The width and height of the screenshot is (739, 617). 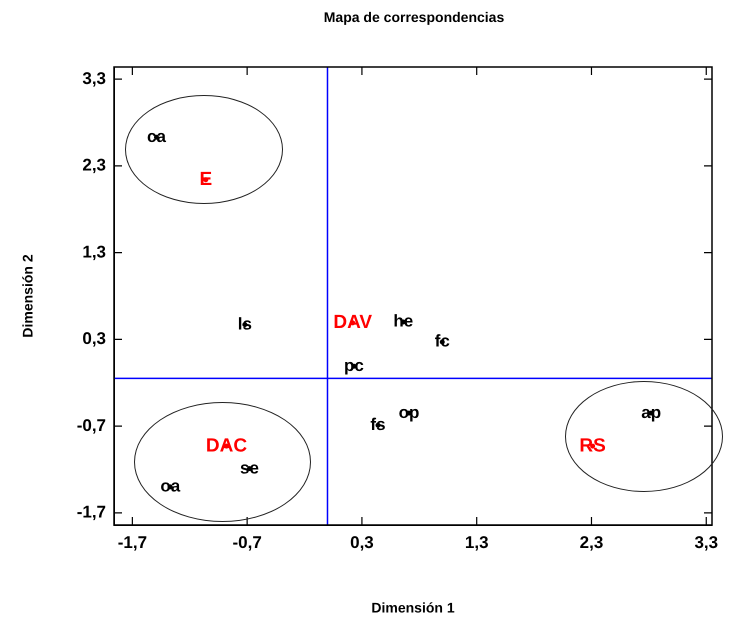 I want to click on x-tick-label: 3,3, so click(x=706, y=542).